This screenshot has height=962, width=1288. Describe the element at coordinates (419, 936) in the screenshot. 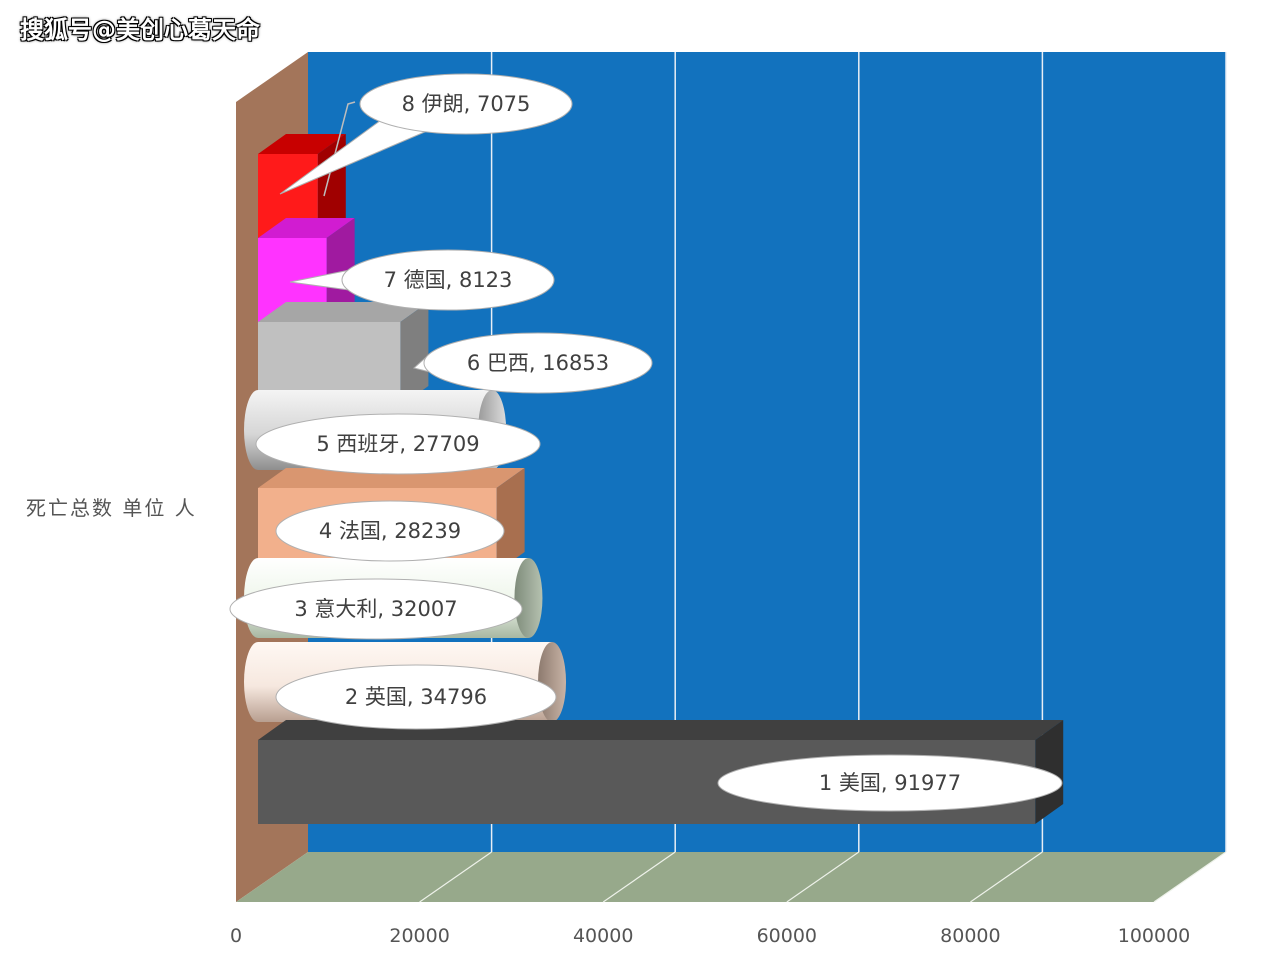

I see `x-tick-label: 20000` at that location.